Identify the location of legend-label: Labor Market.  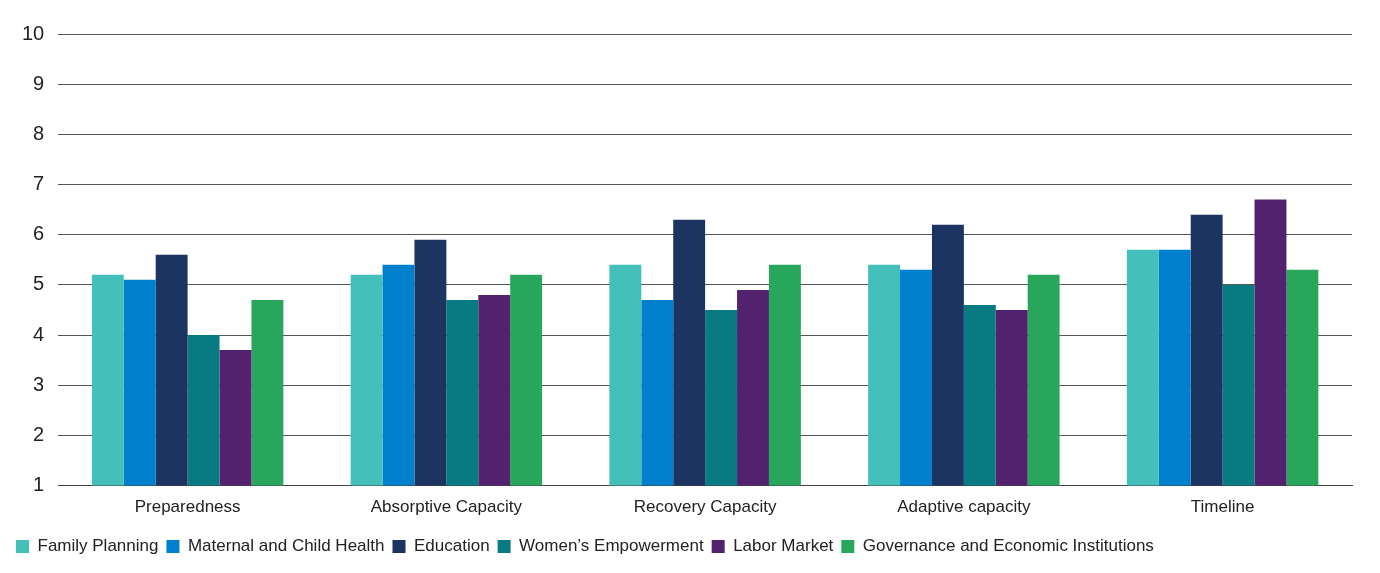
(783, 546).